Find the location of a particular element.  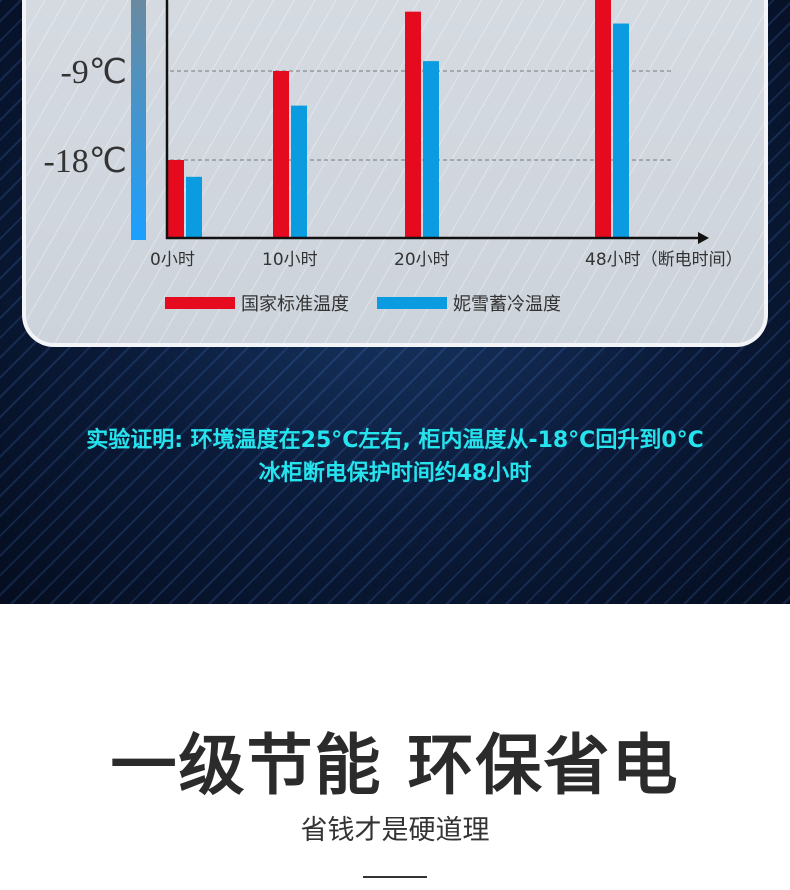

page-heading: 一级节能 环保省电 is located at coordinates (395, 765).